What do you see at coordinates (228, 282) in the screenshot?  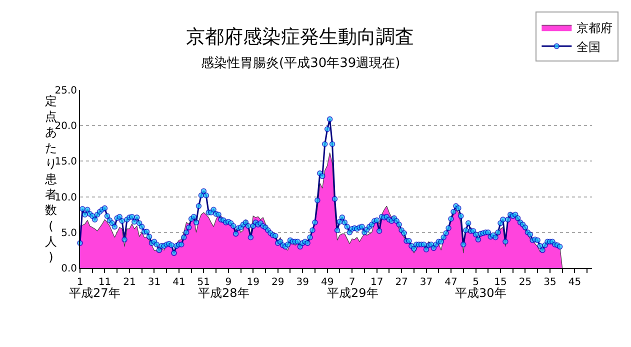 I see `x-tick-label: 9` at bounding box center [228, 282].